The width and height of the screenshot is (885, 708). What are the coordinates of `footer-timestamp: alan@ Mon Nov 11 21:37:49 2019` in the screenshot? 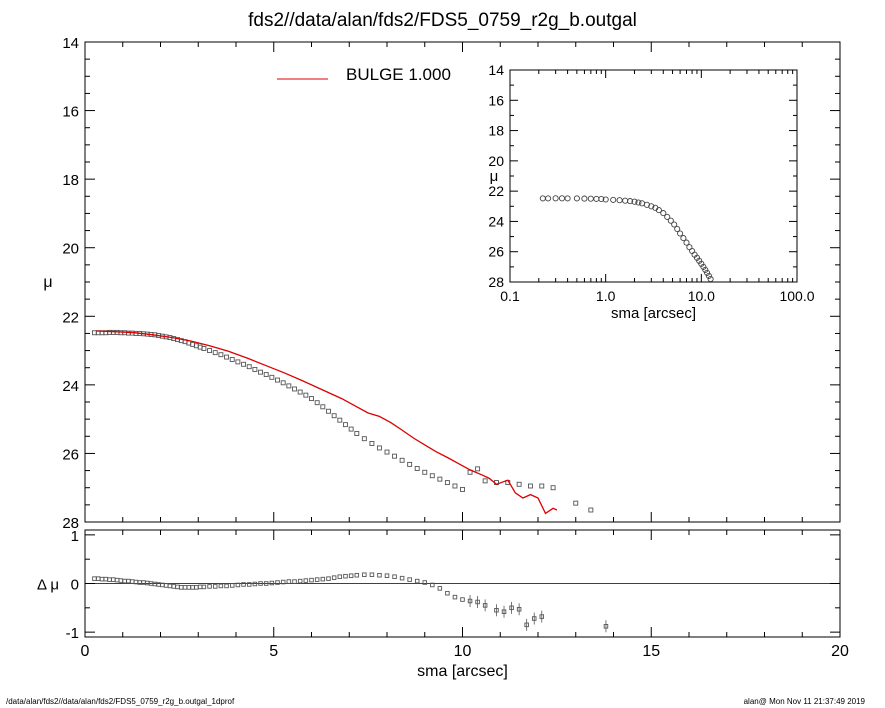 It's located at (804, 701).